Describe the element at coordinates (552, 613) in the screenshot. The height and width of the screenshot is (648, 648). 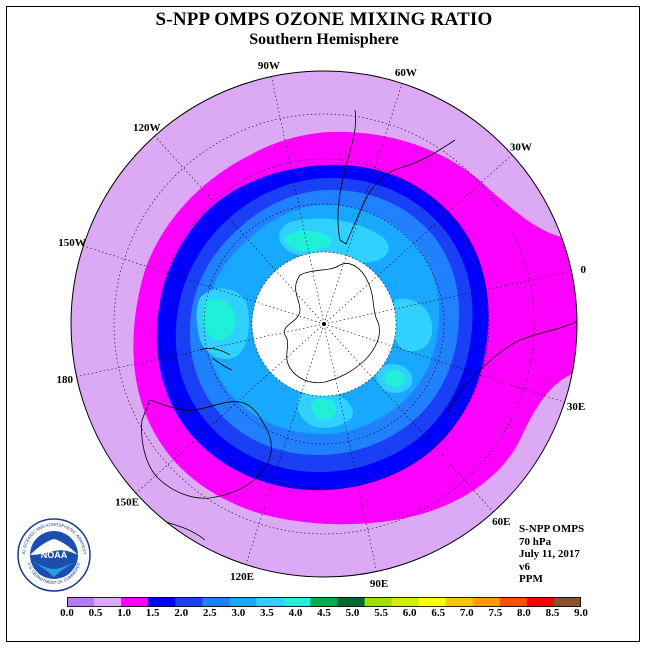
I see `colorbar-tick-label: 8.5` at that location.